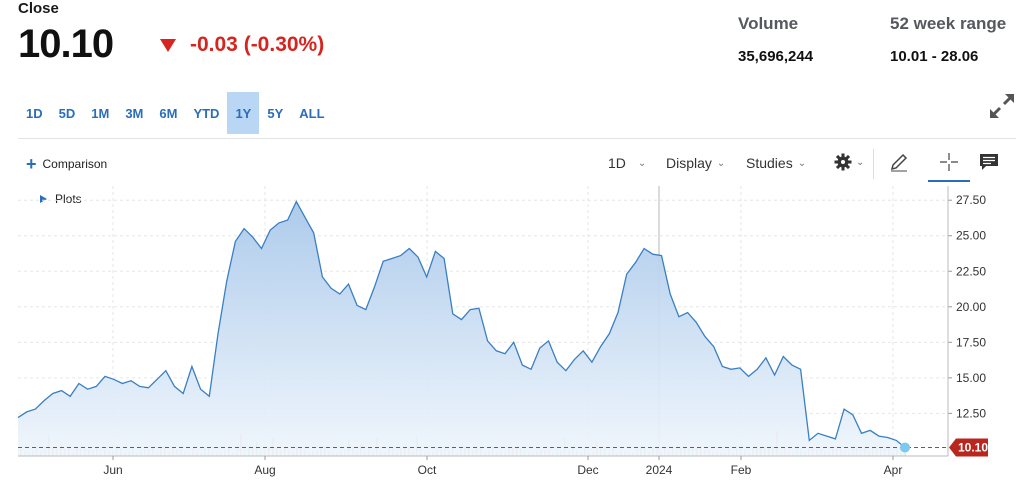  I want to click on y-tick-label: 25.00, so click(971, 236).